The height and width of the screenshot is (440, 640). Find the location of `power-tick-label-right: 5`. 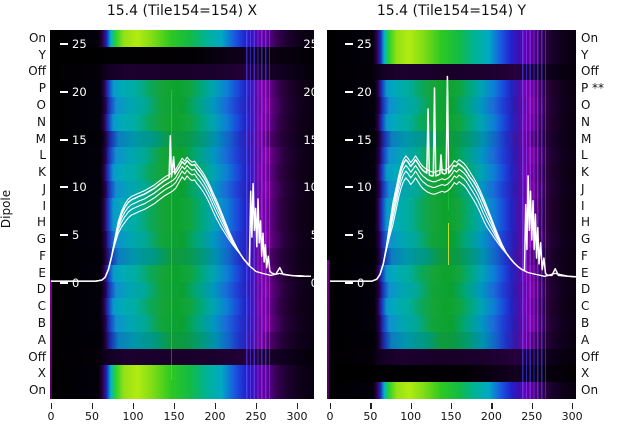

power-tick-label-right: 5 is located at coordinates (301, 235).